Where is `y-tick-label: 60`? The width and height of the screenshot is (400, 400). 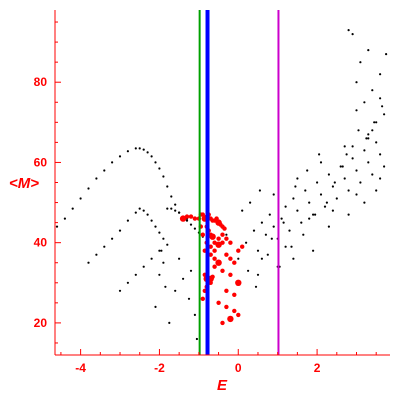 y-tick-label: 60 is located at coordinates (41, 162).